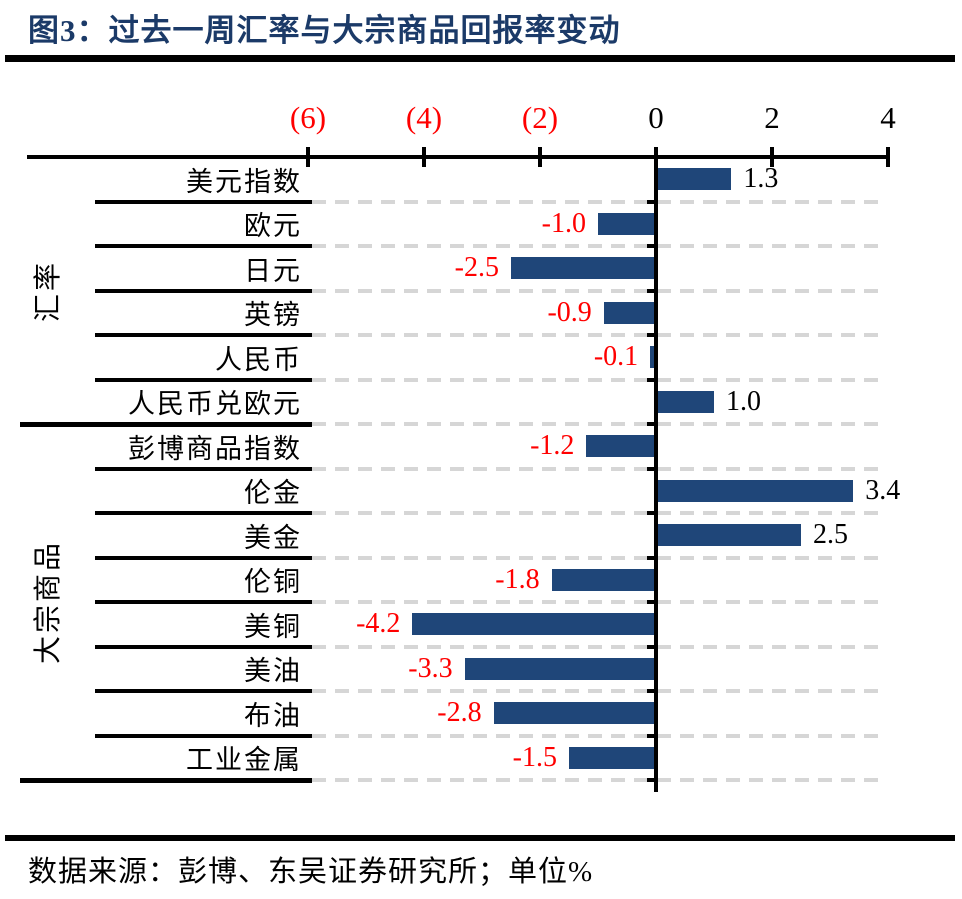  What do you see at coordinates (273, 715) in the screenshot?
I see `category-label: 布油` at bounding box center [273, 715].